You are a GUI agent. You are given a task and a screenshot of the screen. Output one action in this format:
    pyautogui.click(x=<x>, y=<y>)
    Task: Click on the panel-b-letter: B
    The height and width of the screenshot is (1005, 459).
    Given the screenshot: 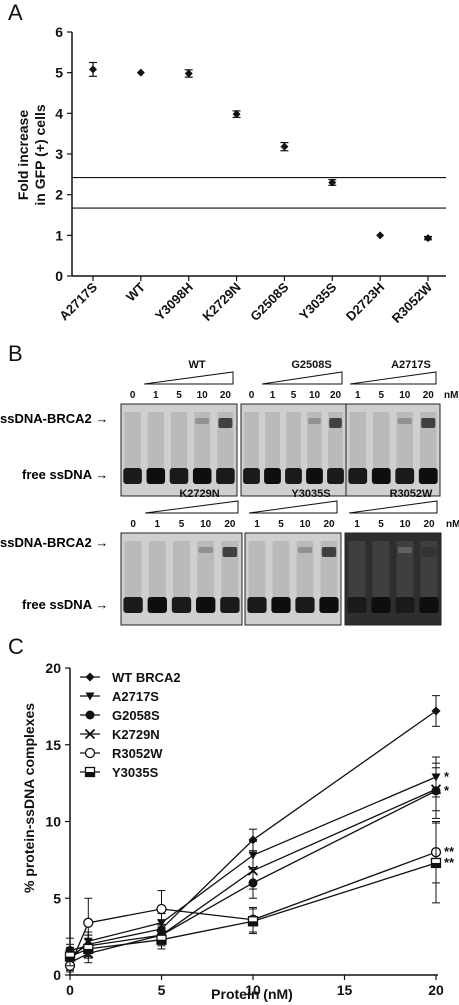 What is the action you would take?
    pyautogui.click(x=15, y=353)
    